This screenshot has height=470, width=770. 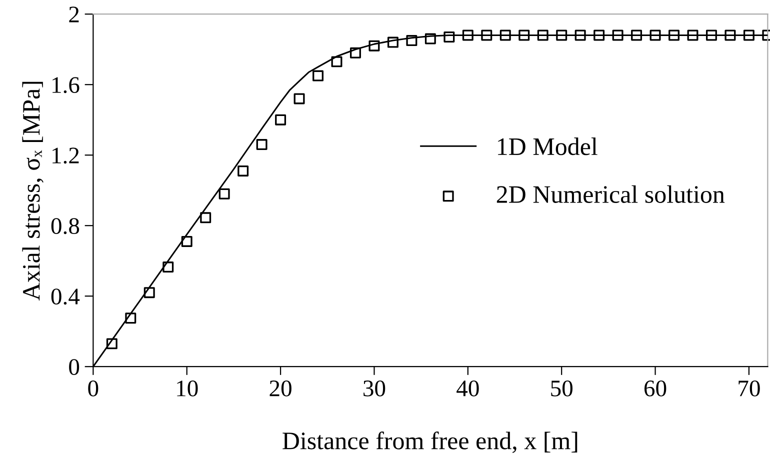 I want to click on y-tick-label: 1.6, so click(x=66, y=85).